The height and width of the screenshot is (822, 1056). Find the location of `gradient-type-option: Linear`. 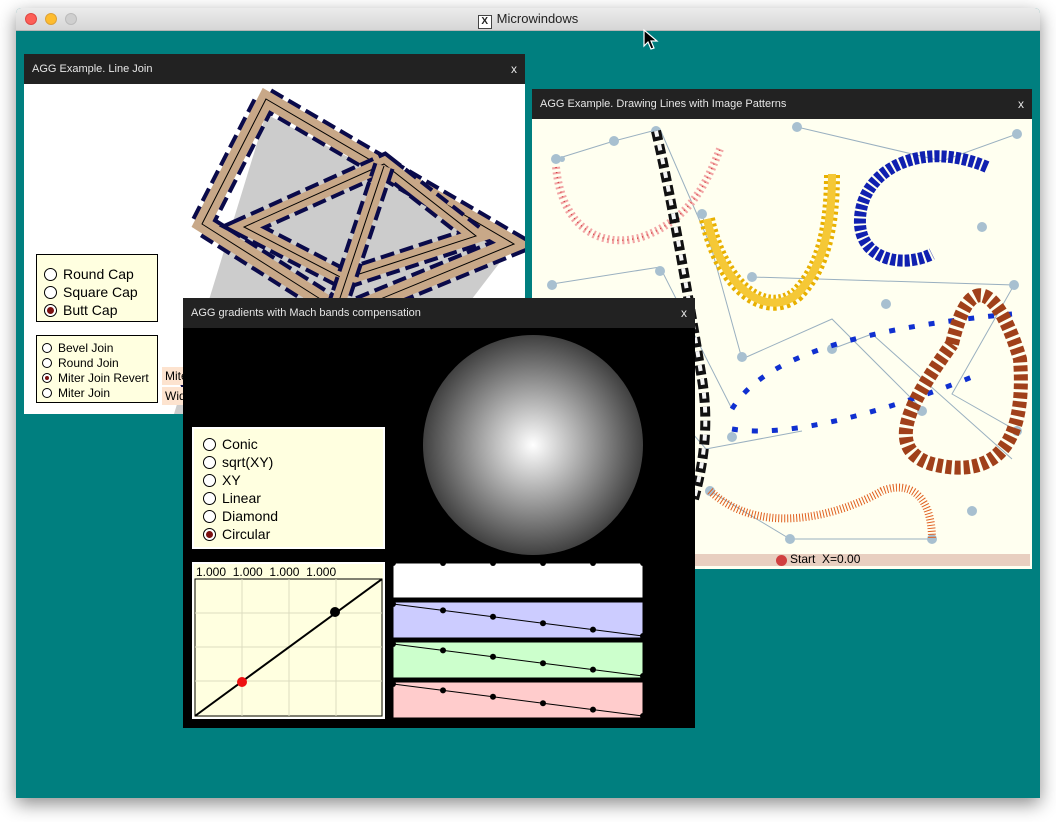

gradient-type-option: Linear is located at coordinates (293, 498).